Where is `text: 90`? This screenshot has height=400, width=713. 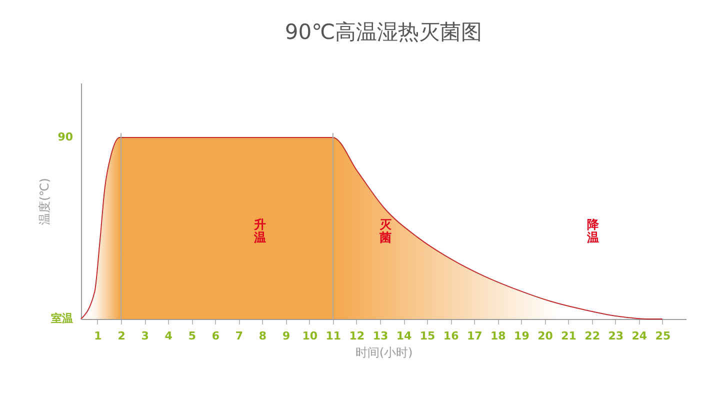
text: 90 is located at coordinates (66, 137).